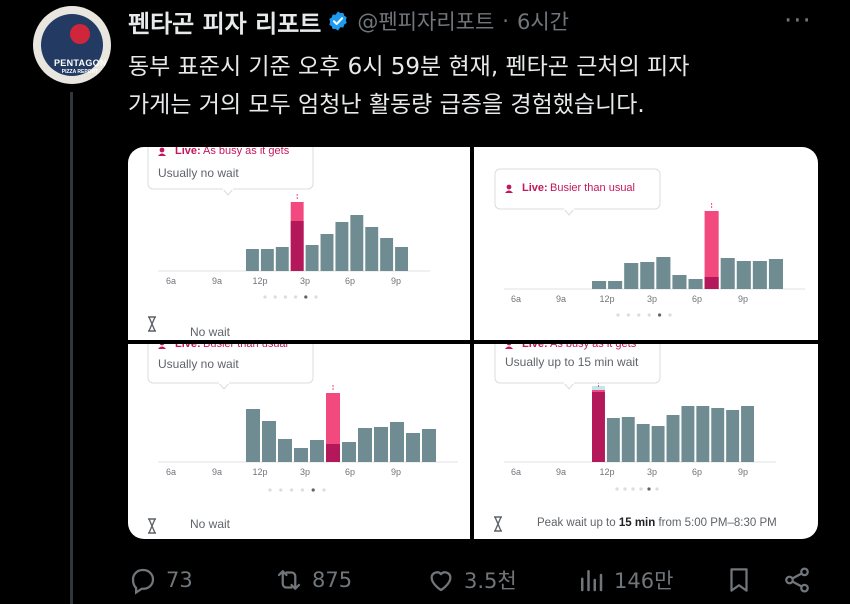 The height and width of the screenshot is (604, 850). Describe the element at coordinates (572, 362) in the screenshot. I see `usual-wait-text: Usually up to 15 min wait` at that location.